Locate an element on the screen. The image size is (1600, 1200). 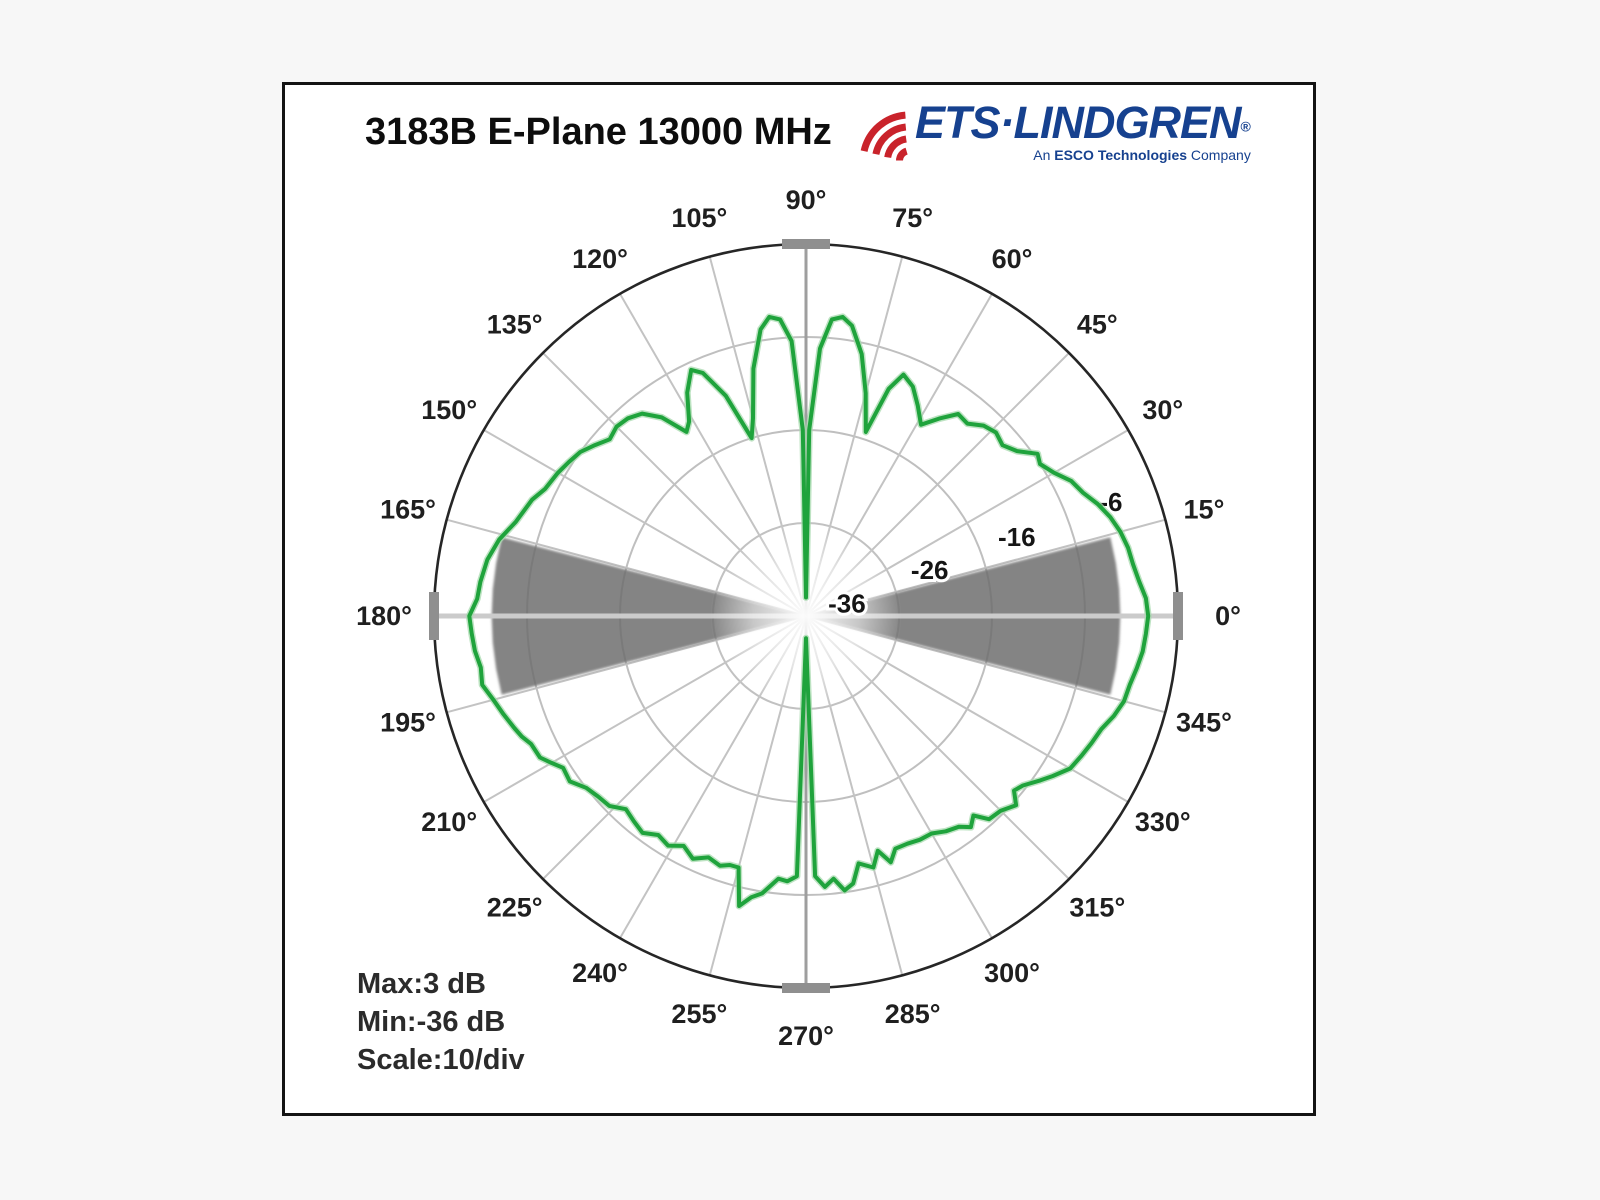
logo-wordmark: ETS·LINDGREN is located at coordinates (1078, 122).